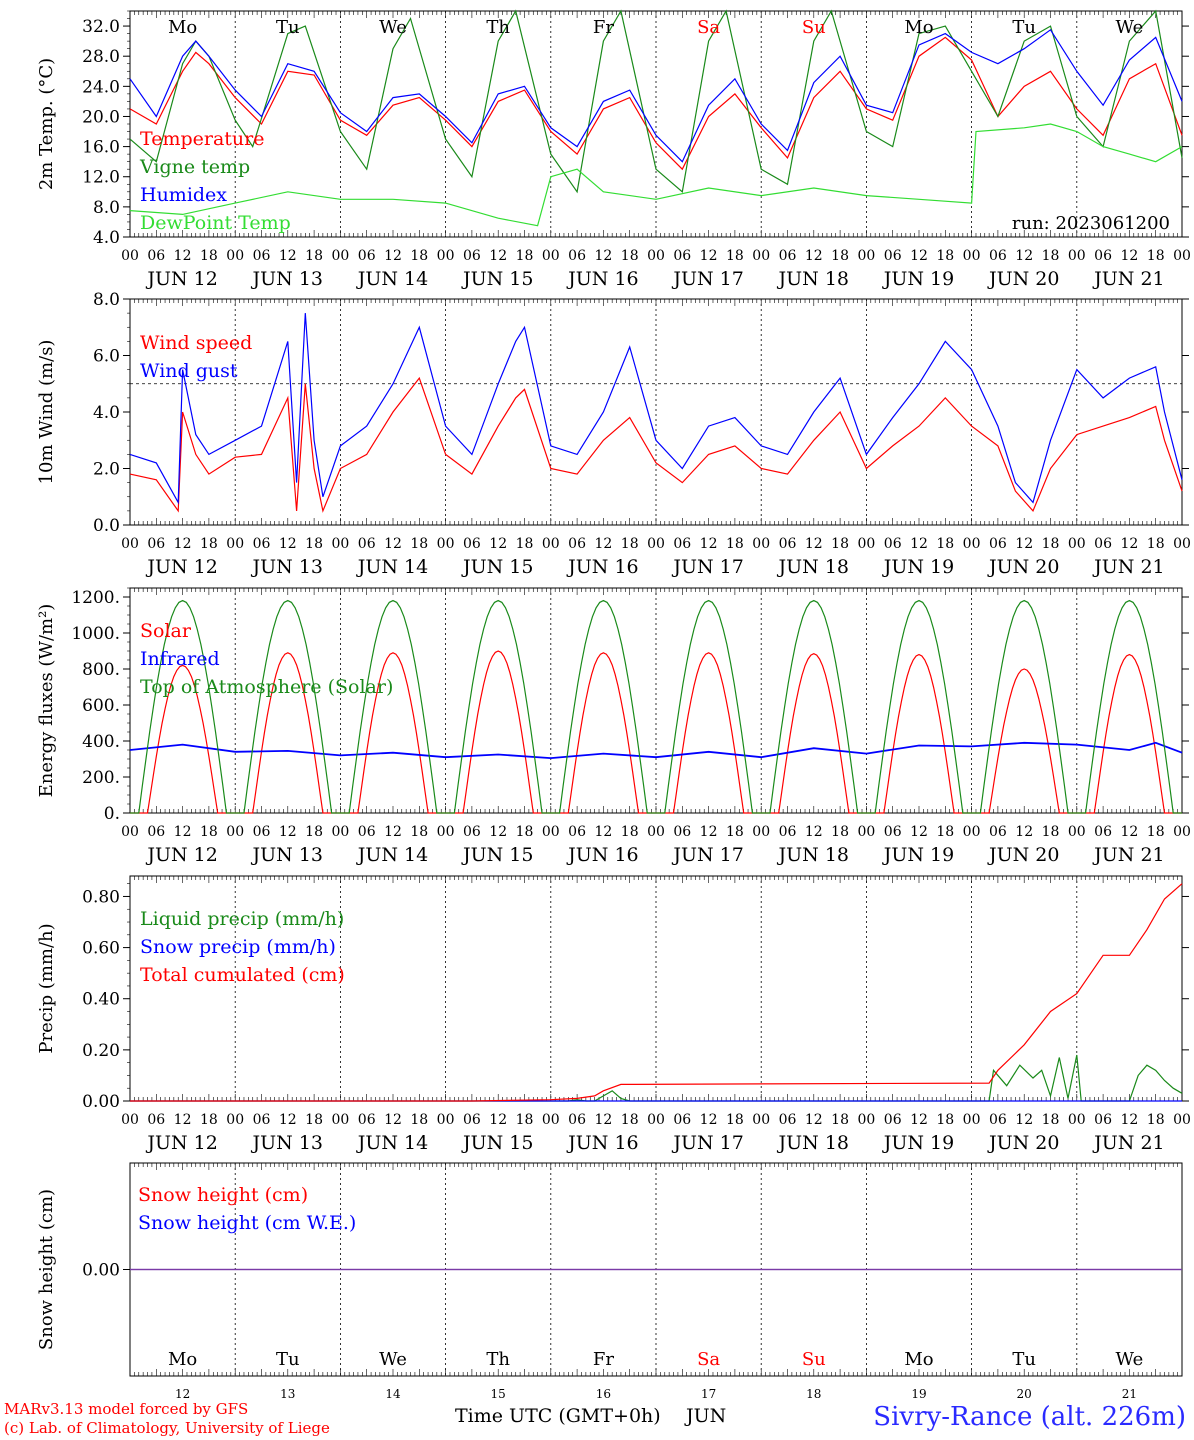 Image resolution: width=1194 pixels, height=1440 pixels. I want to click on legend-entry: DewPoint Temp, so click(215, 223).